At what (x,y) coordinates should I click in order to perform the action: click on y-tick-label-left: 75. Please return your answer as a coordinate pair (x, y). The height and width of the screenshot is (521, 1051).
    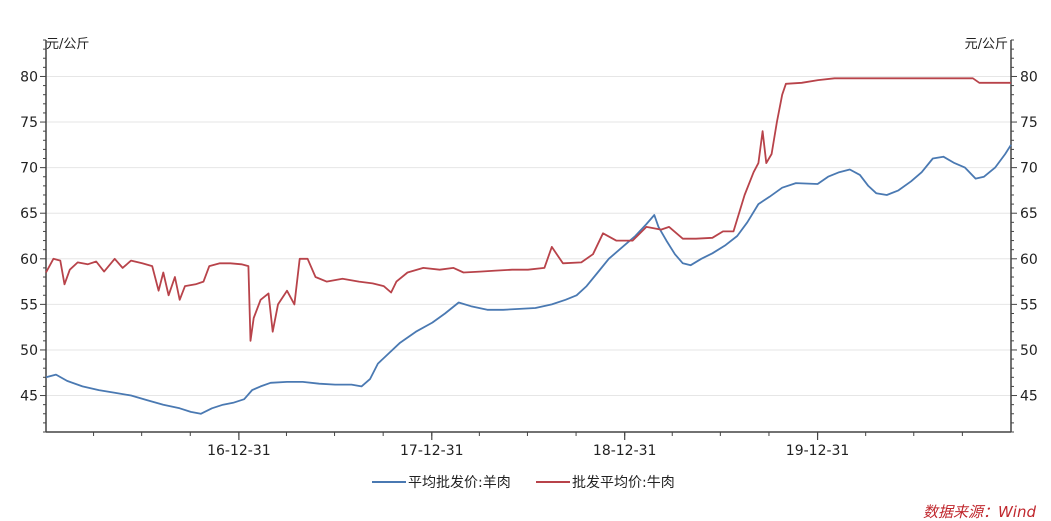
    Looking at the image, I should click on (29, 123).